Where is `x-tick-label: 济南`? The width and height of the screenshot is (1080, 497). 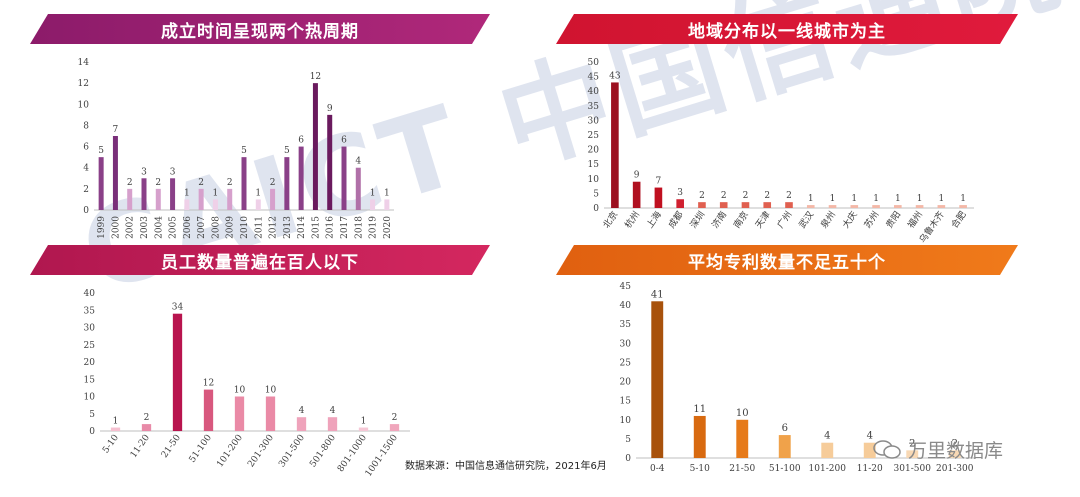
x-tick-label: 济南 is located at coordinates (719, 220).